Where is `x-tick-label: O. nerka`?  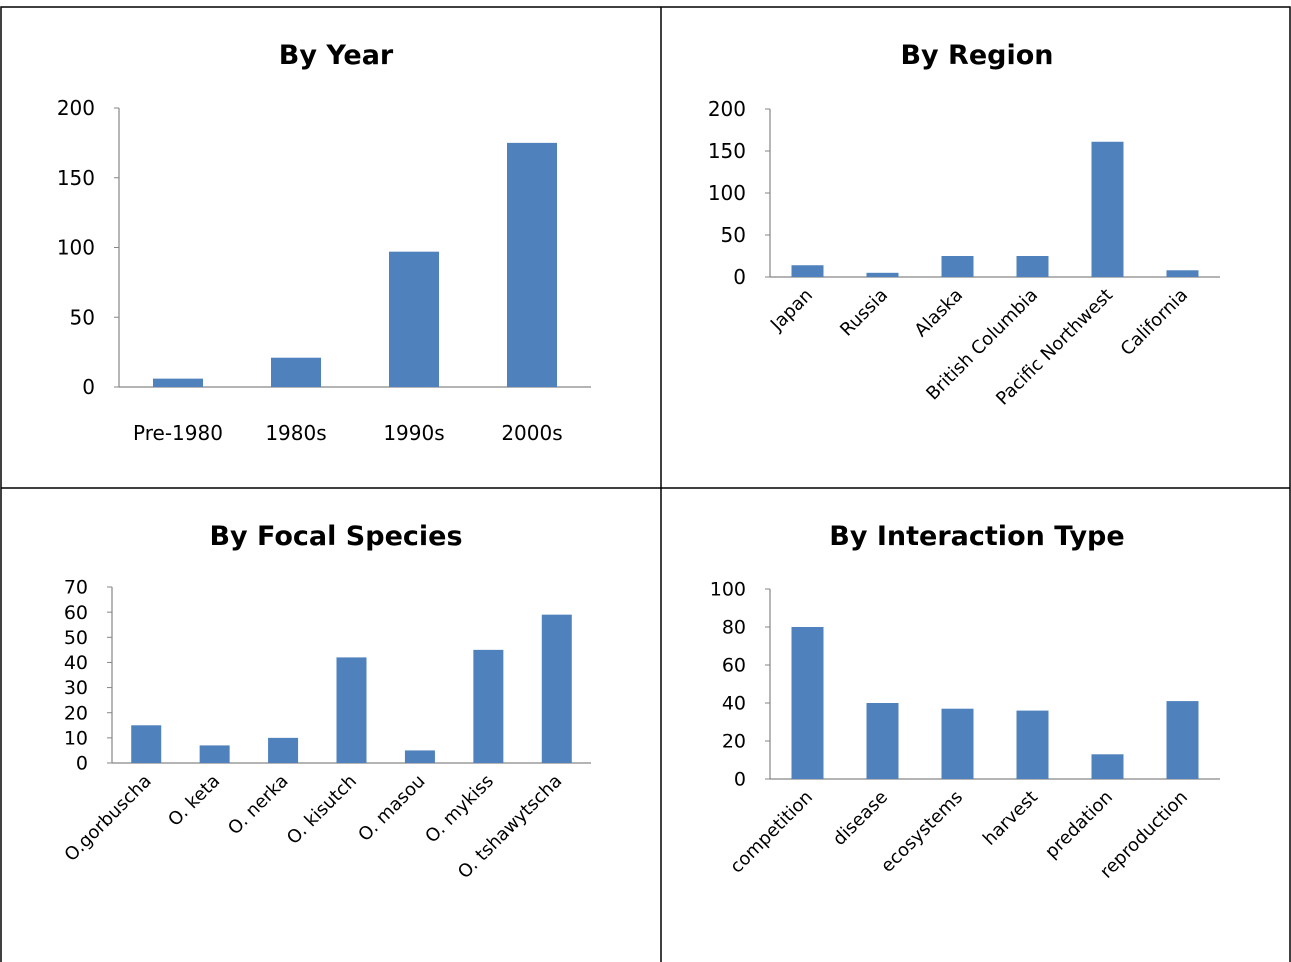
x-tick-label: O. nerka is located at coordinates (258, 805).